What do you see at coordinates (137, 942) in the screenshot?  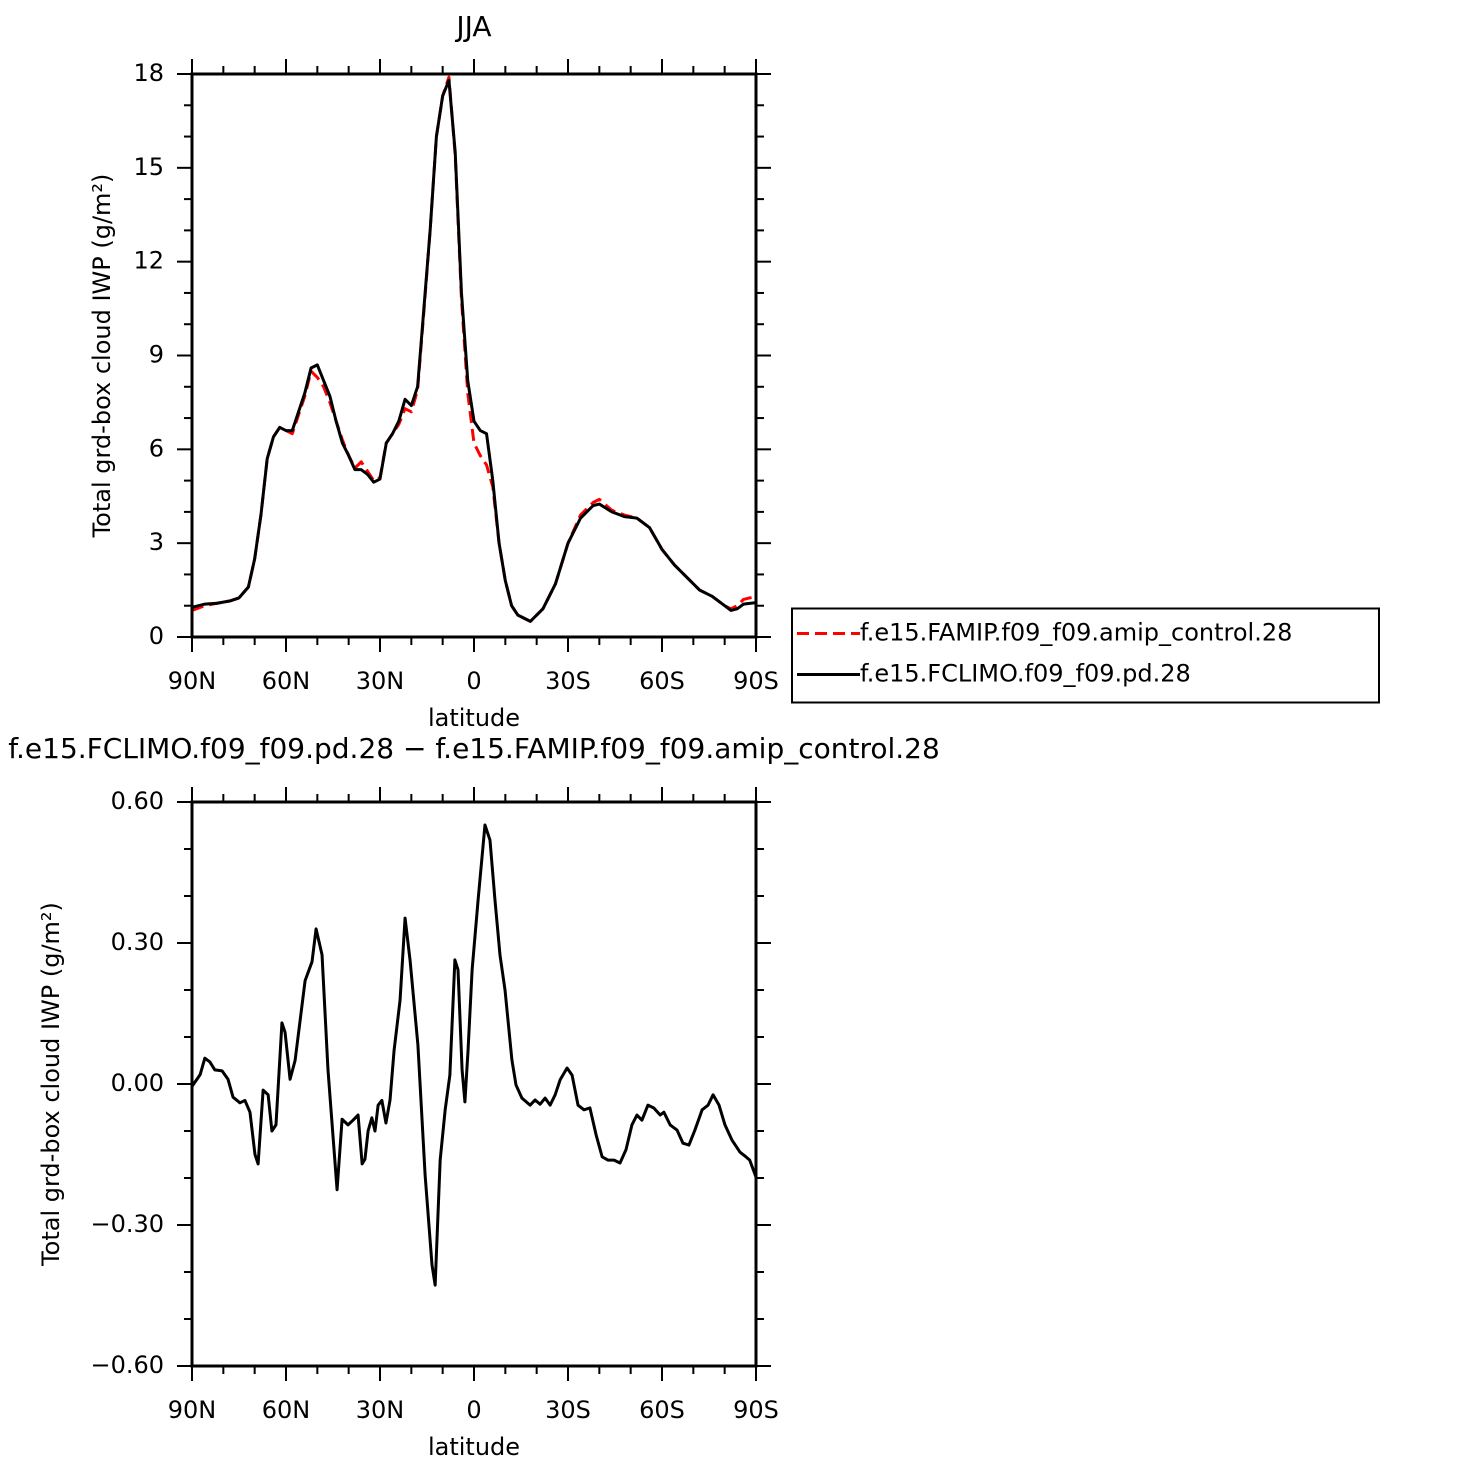 I see `y-tick-label: 0.30` at bounding box center [137, 942].